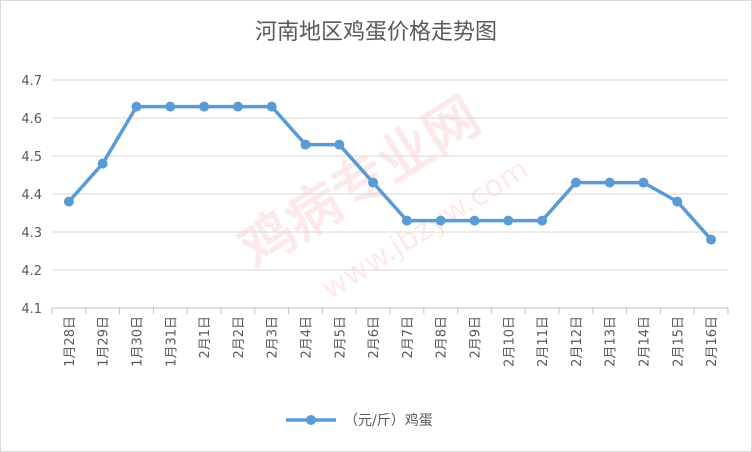 This screenshot has width=752, height=452. Describe the element at coordinates (138, 341) in the screenshot. I see `x-tick-label: 1月30日` at that location.